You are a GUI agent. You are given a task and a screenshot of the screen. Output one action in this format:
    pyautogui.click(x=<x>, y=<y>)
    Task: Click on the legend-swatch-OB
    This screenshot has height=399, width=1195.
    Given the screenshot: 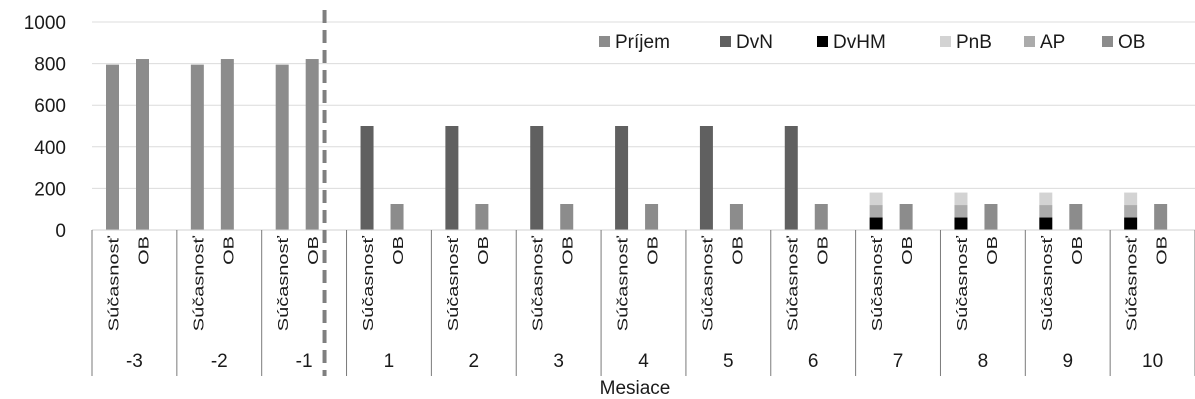 What is the action you would take?
    pyautogui.click(x=1107, y=41)
    